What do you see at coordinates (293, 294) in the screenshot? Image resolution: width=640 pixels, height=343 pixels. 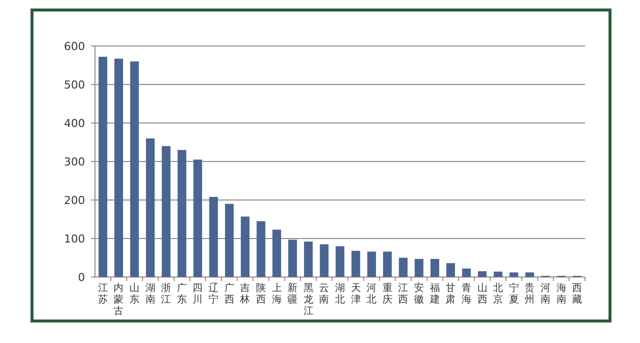 I see `x-tick-label: 新疆` at bounding box center [293, 294].